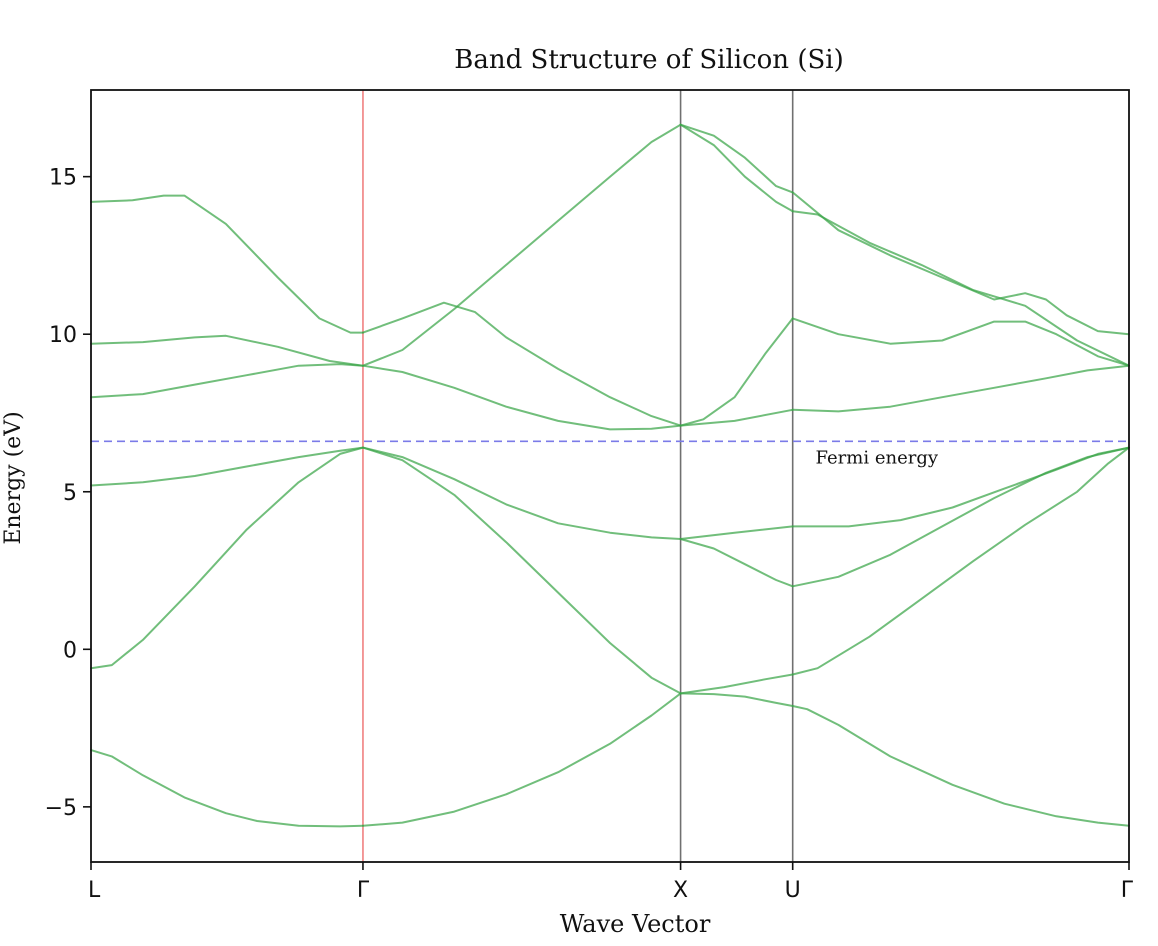 The image size is (1158, 946). Describe the element at coordinates (1127, 890) in the screenshot. I see `x-tick-label-4: Γ` at that location.